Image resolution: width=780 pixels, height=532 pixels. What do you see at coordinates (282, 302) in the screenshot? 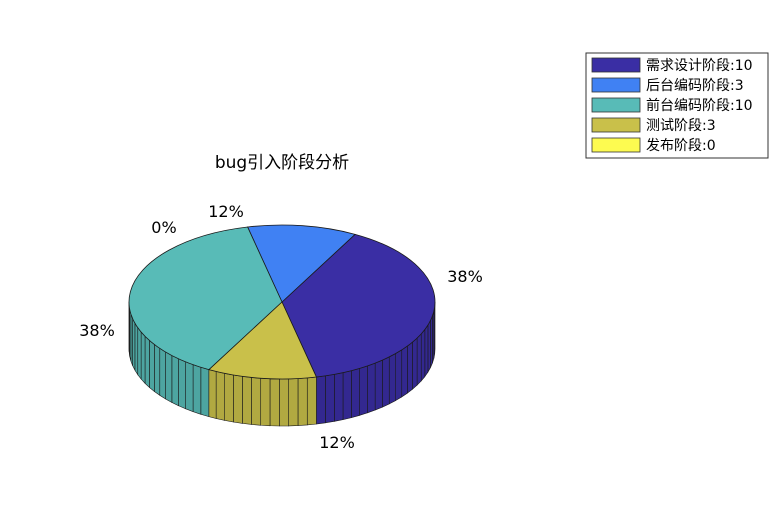
I see `pie-top` at bounding box center [282, 302].